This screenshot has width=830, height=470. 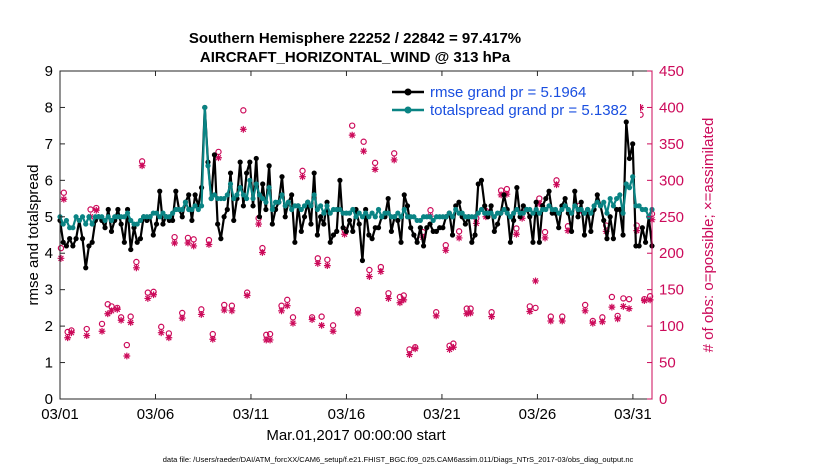 What do you see at coordinates (671, 290) in the screenshot?
I see `y-right-tick-label-3: 150` at bounding box center [671, 290].